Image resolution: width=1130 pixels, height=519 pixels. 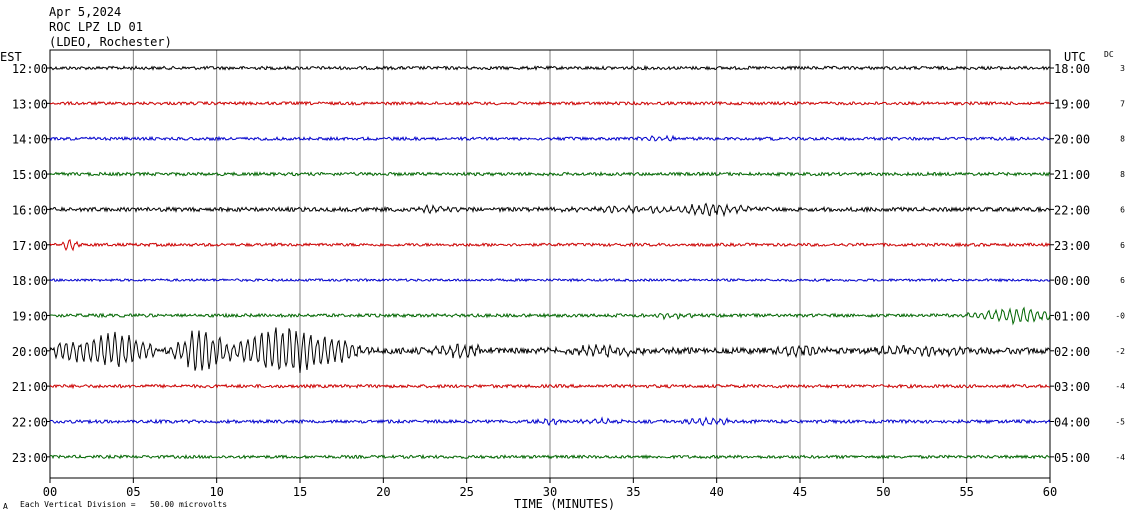 What do you see at coordinates (85, 12) in the screenshot?
I see `plot-date: Apr 5,2024` at bounding box center [85, 12].